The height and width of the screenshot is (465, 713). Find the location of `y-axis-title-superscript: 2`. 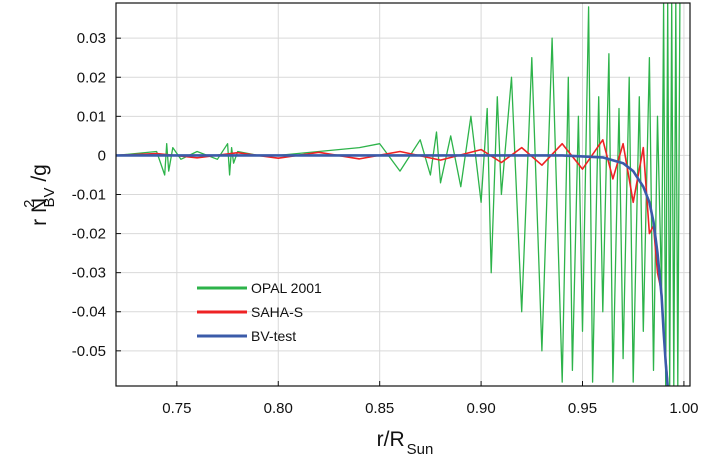

y-axis-title-superscript: 2 is located at coordinates (29, 204).